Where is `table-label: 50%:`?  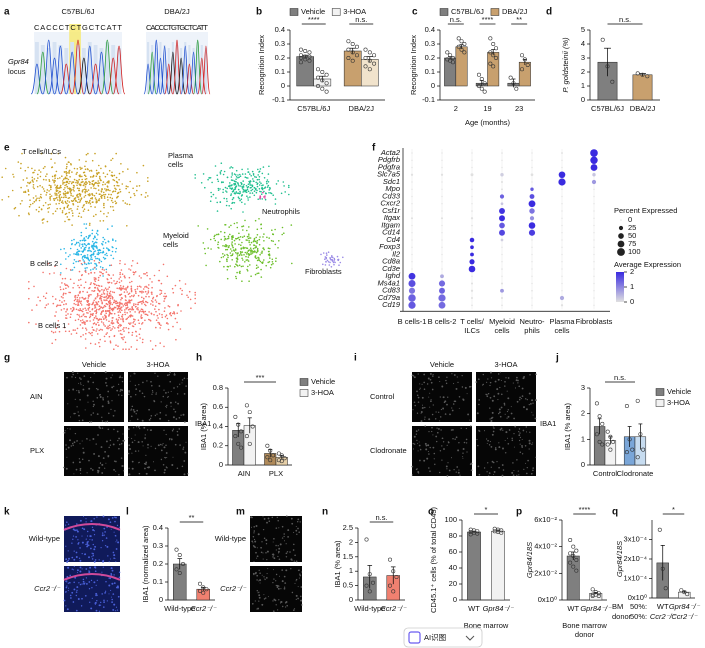
table-label: 50%: is located at coordinates (638, 606).